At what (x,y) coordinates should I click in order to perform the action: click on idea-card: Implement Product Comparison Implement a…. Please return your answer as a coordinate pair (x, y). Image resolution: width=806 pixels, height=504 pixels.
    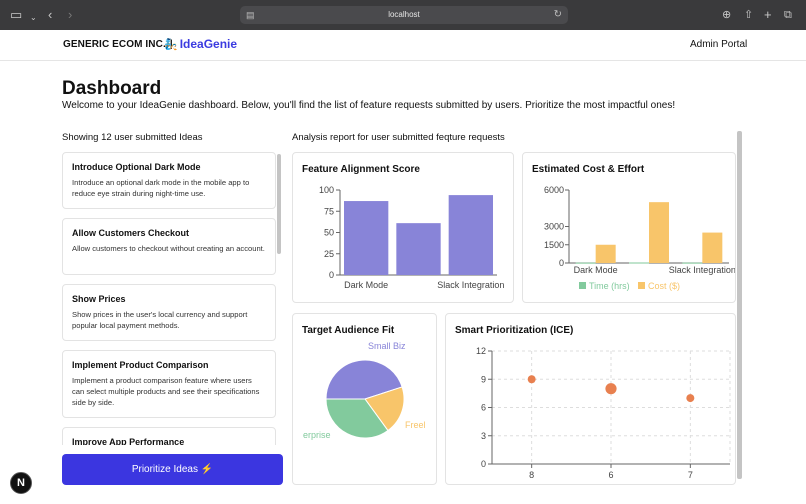
    Looking at the image, I should click on (169, 384).